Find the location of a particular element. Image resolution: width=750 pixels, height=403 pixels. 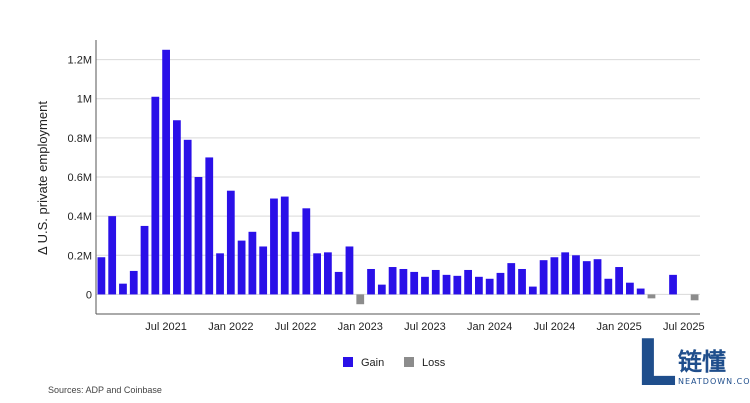

y-tick-label: 0.8M is located at coordinates (80, 139).